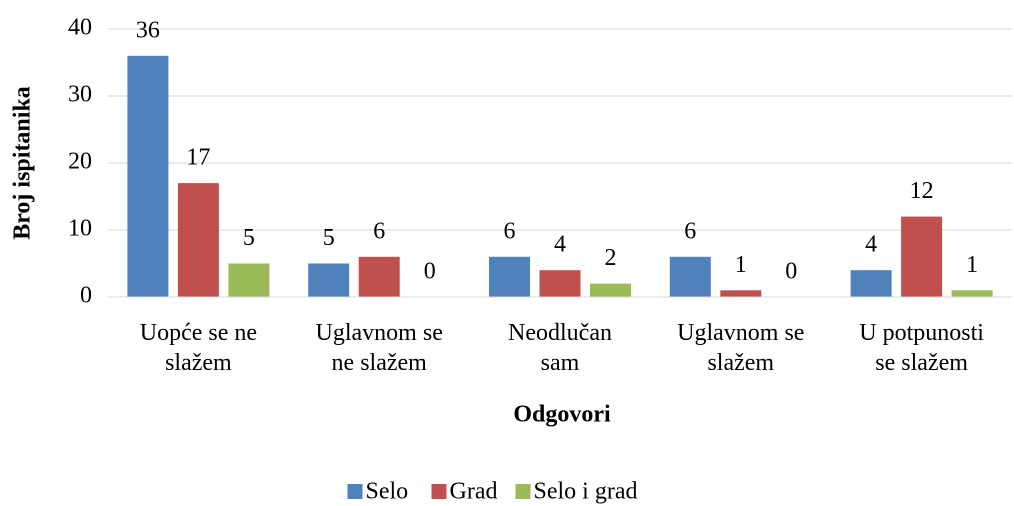 The height and width of the screenshot is (506, 1014). Describe the element at coordinates (379, 348) in the screenshot. I see `x-tick-label: Uglavnom se ne slažem` at that location.